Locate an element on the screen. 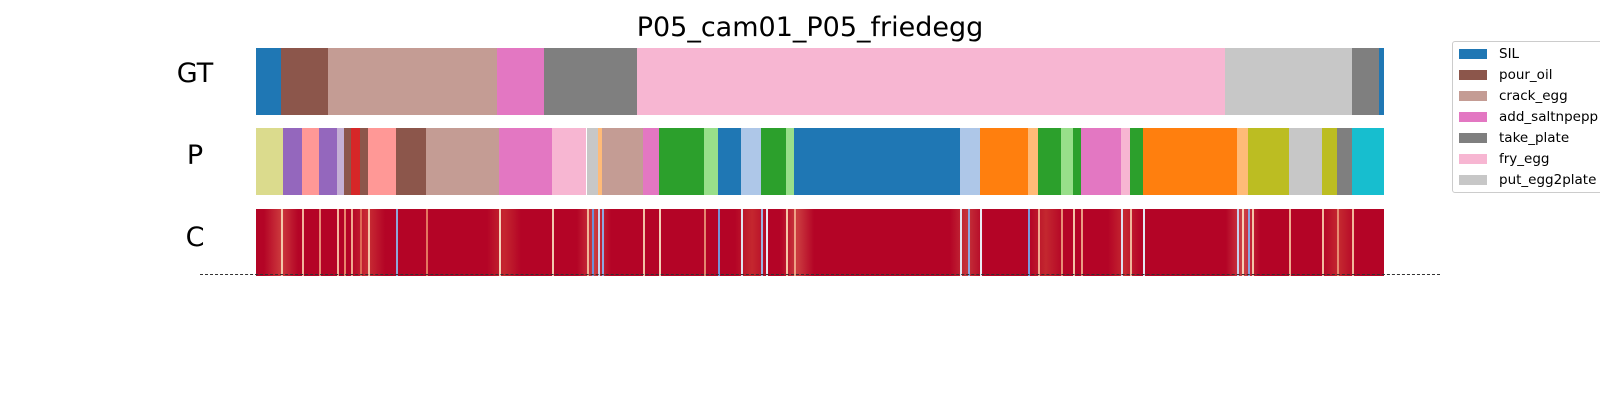 The image size is (1600, 400). legend-label: take_plate is located at coordinates (1534, 138).